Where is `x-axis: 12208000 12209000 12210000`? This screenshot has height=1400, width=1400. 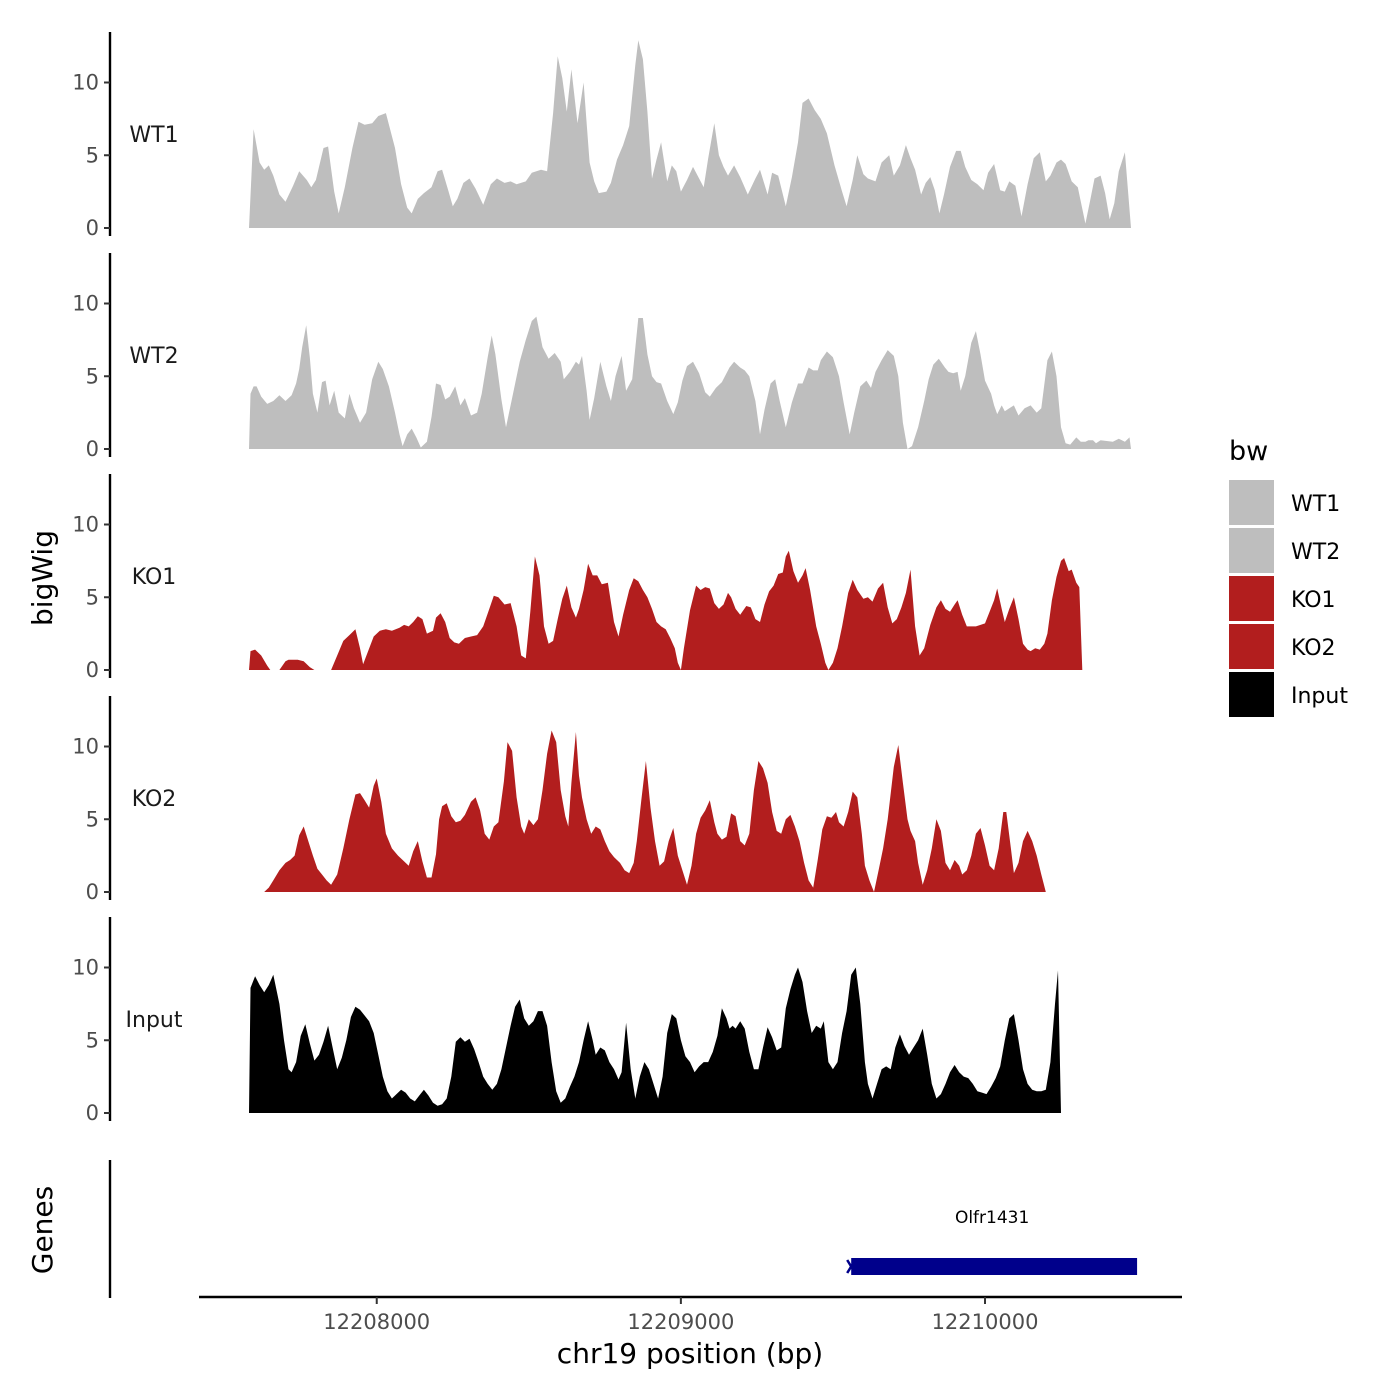
x-axis: 12208000 12209000 12210000 is located at coordinates (690, 1314).